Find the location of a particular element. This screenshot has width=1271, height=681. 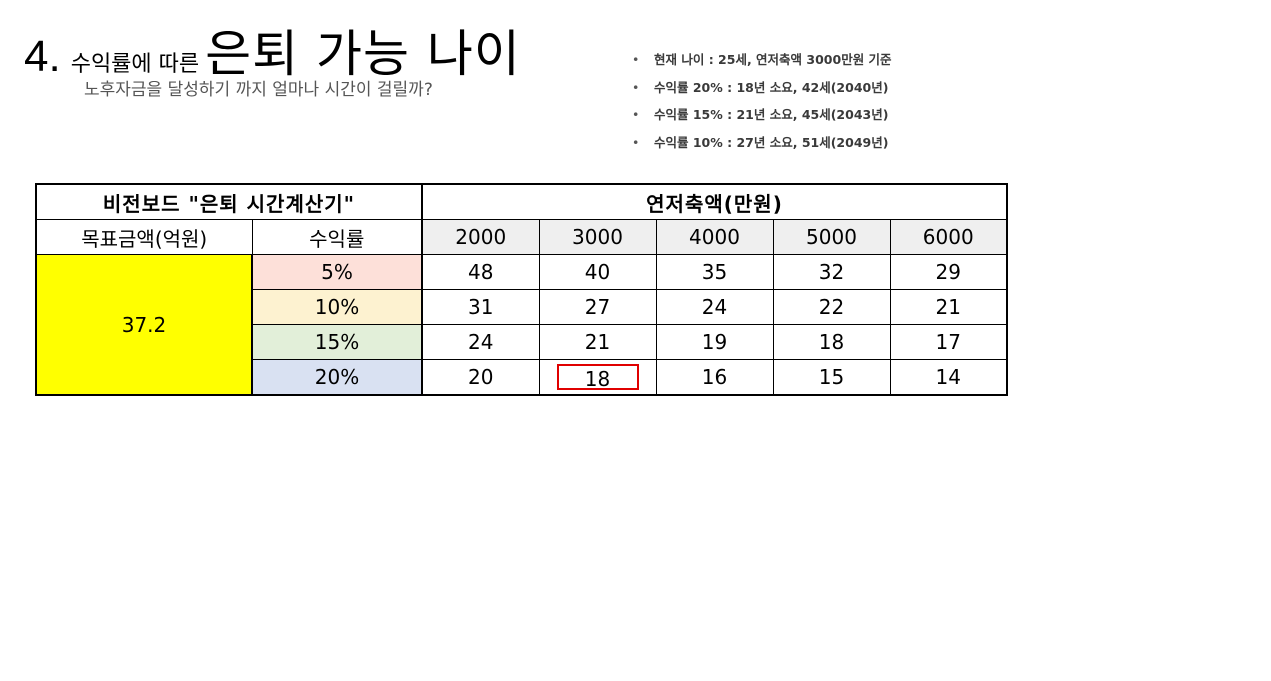

savings-col-header: 3000 is located at coordinates (597, 237).